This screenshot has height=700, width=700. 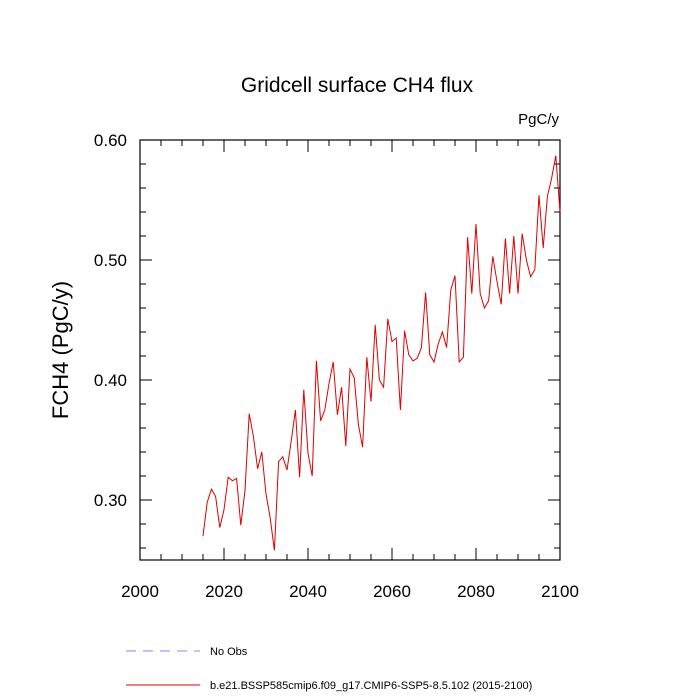 I want to click on y-tick-label: 0.60, so click(x=110, y=140).